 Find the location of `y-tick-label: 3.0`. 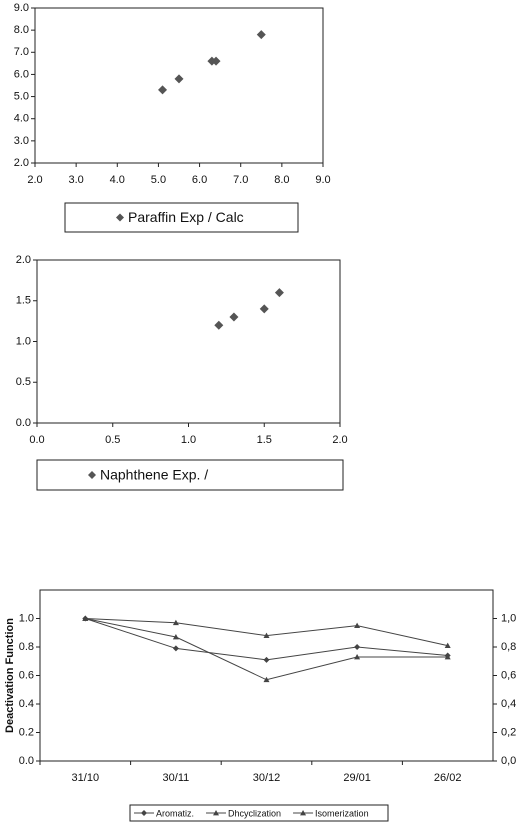

y-tick-label: 3.0 is located at coordinates (21, 141).